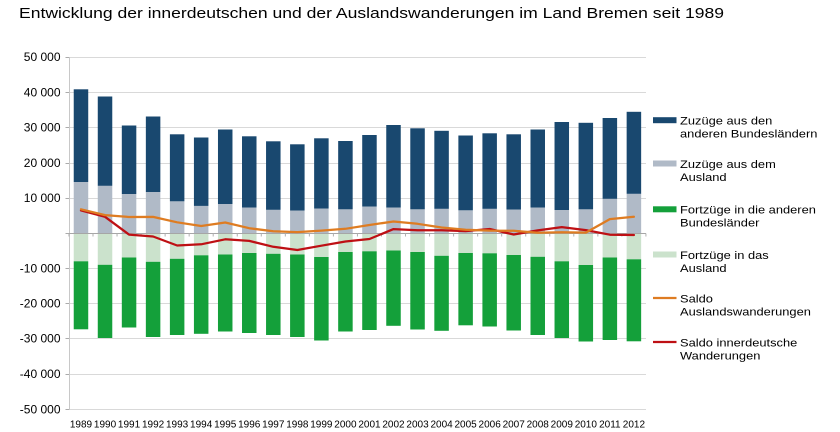 The height and width of the screenshot is (432, 840). What do you see at coordinates (42, 163) in the screenshot?
I see `svg-text: 20 000` at bounding box center [42, 163].